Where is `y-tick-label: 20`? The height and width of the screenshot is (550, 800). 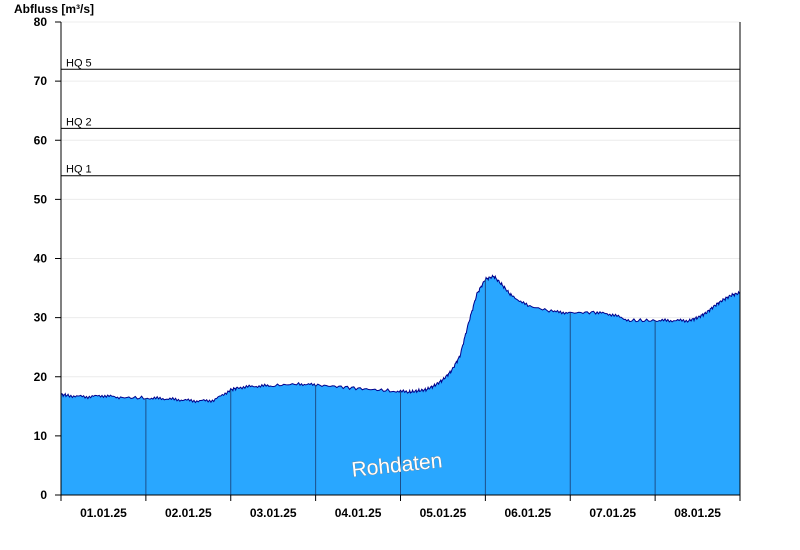
y-tick-label: 20 is located at coordinates (41, 377).